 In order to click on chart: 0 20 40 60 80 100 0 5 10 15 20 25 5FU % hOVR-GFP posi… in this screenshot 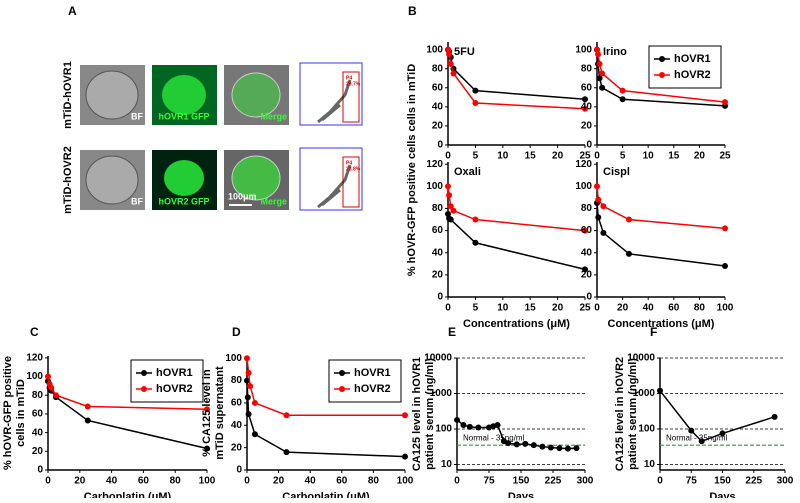, I will do `click(498, 159)`.